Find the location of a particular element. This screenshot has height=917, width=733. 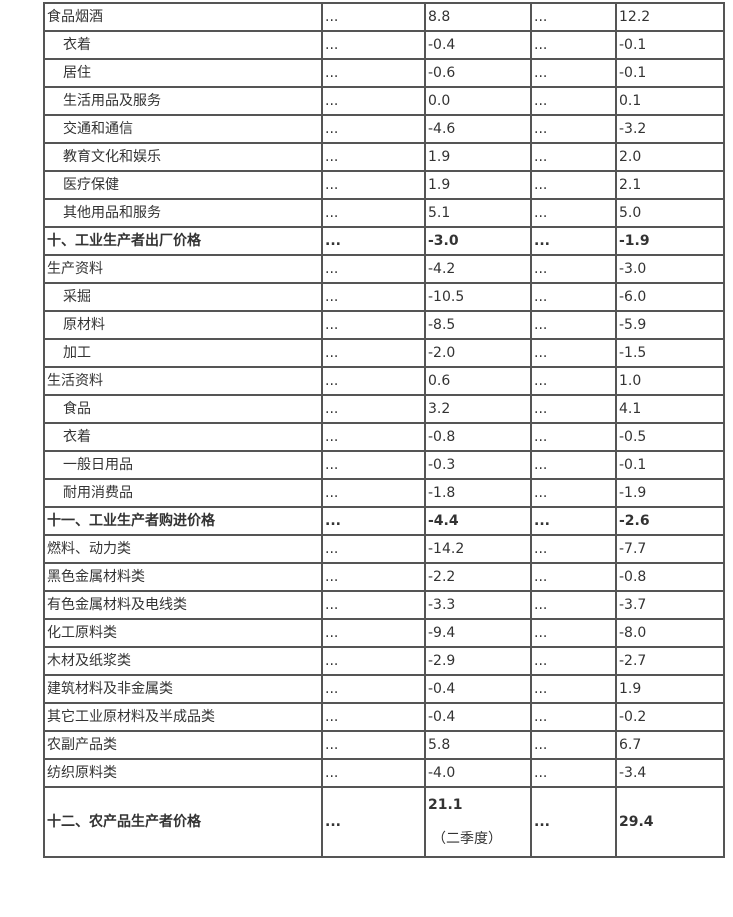

cell-col4: -0.5 is located at coordinates (670, 437).